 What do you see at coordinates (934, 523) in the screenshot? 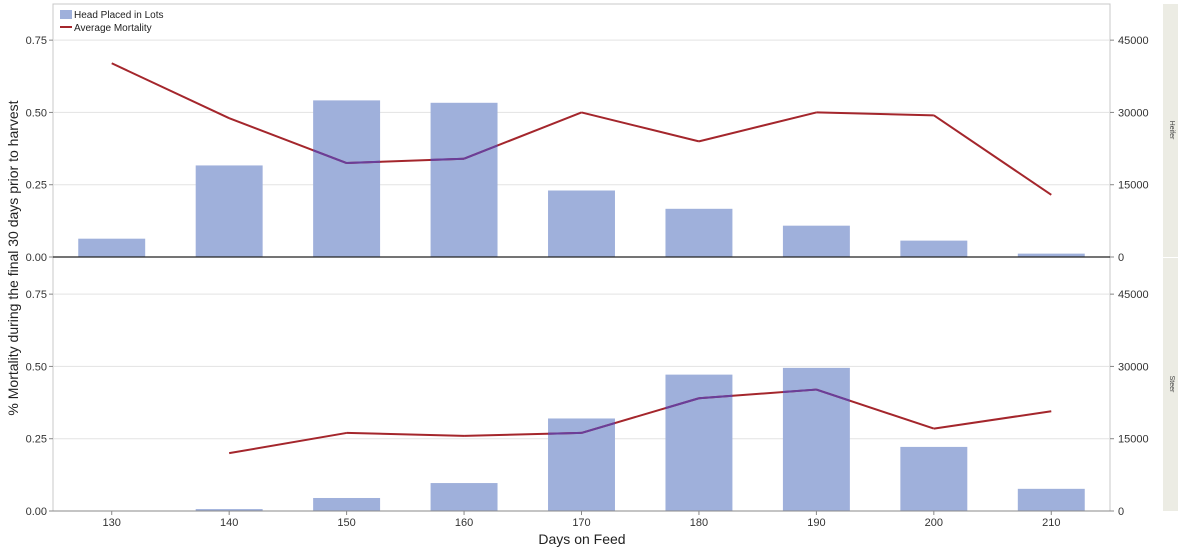
I see `x-axis-tick-label: 200` at bounding box center [934, 523].